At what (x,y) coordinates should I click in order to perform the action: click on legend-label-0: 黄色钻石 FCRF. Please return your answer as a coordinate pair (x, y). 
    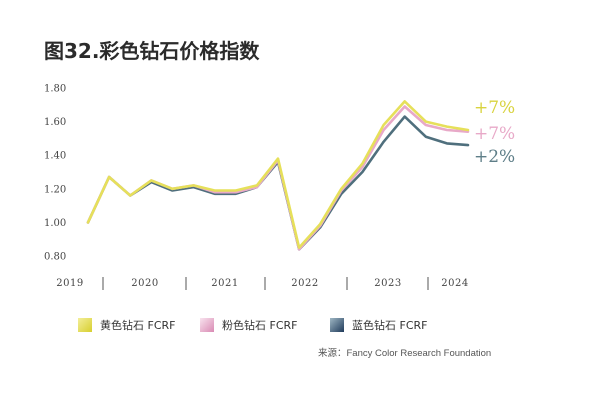
    Looking at the image, I should click on (137, 325).